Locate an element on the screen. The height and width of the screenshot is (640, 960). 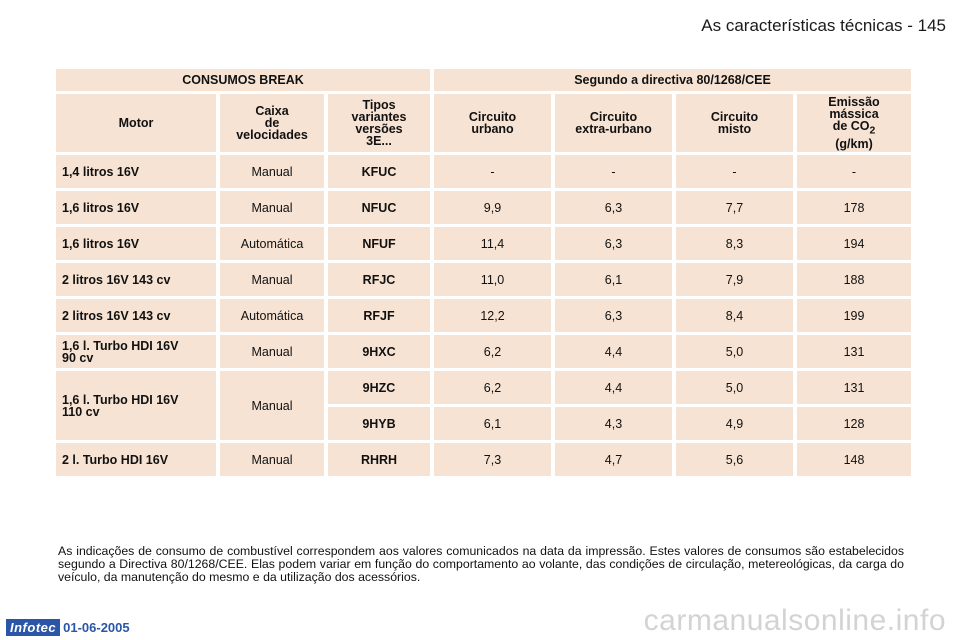
header-circuito-urbano: Circuito urbano is located at coordinates (492, 123).